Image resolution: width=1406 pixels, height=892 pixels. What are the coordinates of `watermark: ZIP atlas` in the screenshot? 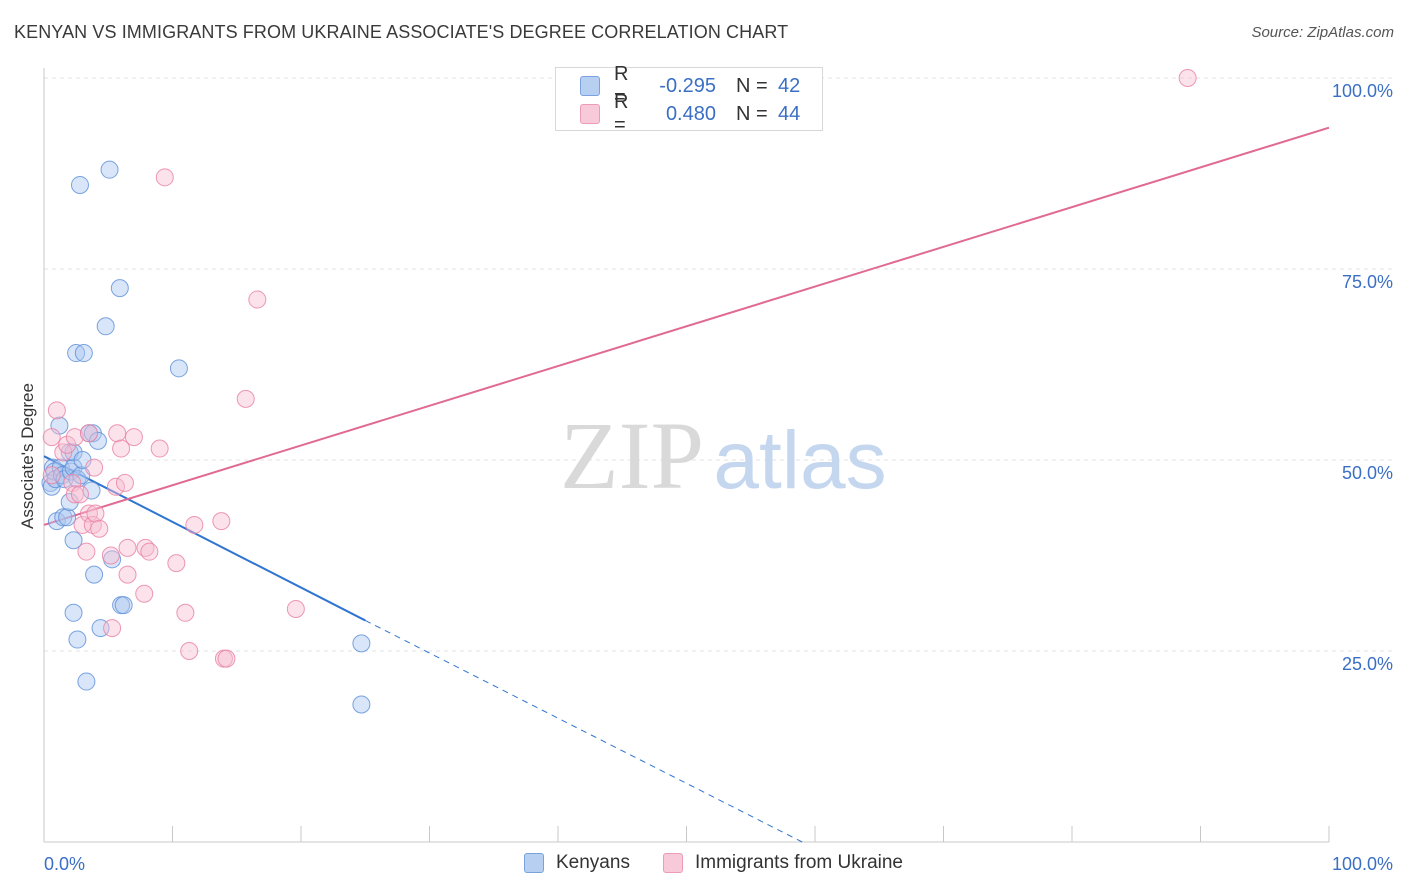 It's located at (723, 455).